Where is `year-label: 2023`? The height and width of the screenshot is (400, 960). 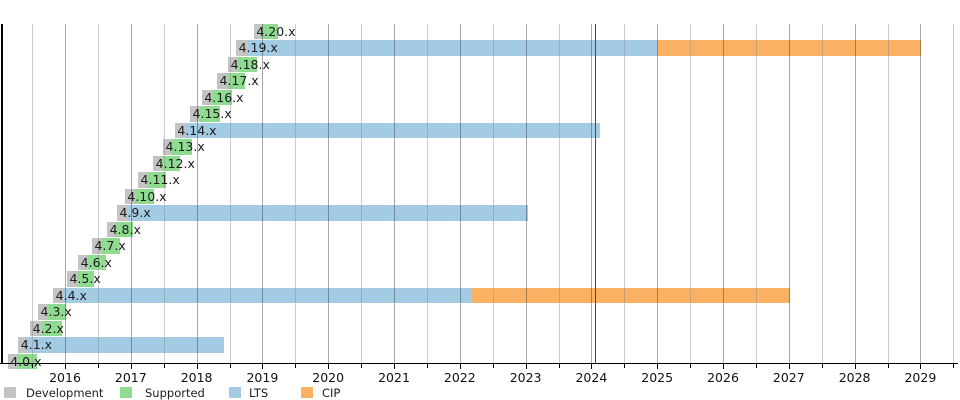
year-label: 2023 is located at coordinates (525, 377).